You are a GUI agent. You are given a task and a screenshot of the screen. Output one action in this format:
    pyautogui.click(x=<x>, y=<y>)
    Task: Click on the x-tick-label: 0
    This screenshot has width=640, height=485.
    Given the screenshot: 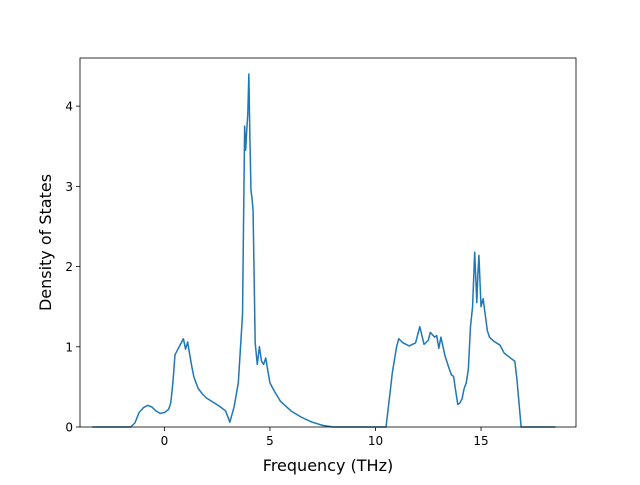 What is the action you would take?
    pyautogui.click(x=165, y=441)
    